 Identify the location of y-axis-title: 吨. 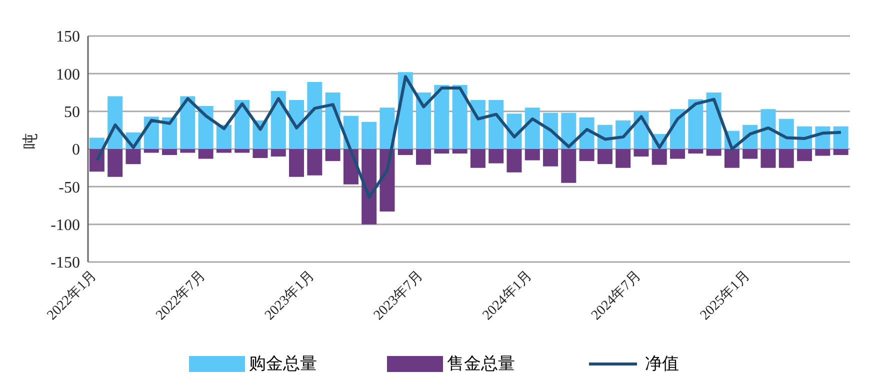
(31, 141).